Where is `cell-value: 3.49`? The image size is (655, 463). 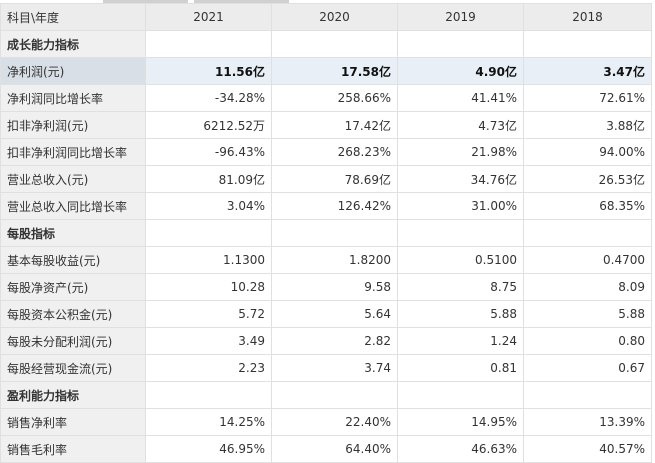
cell-value: 3.49 is located at coordinates (208, 341).